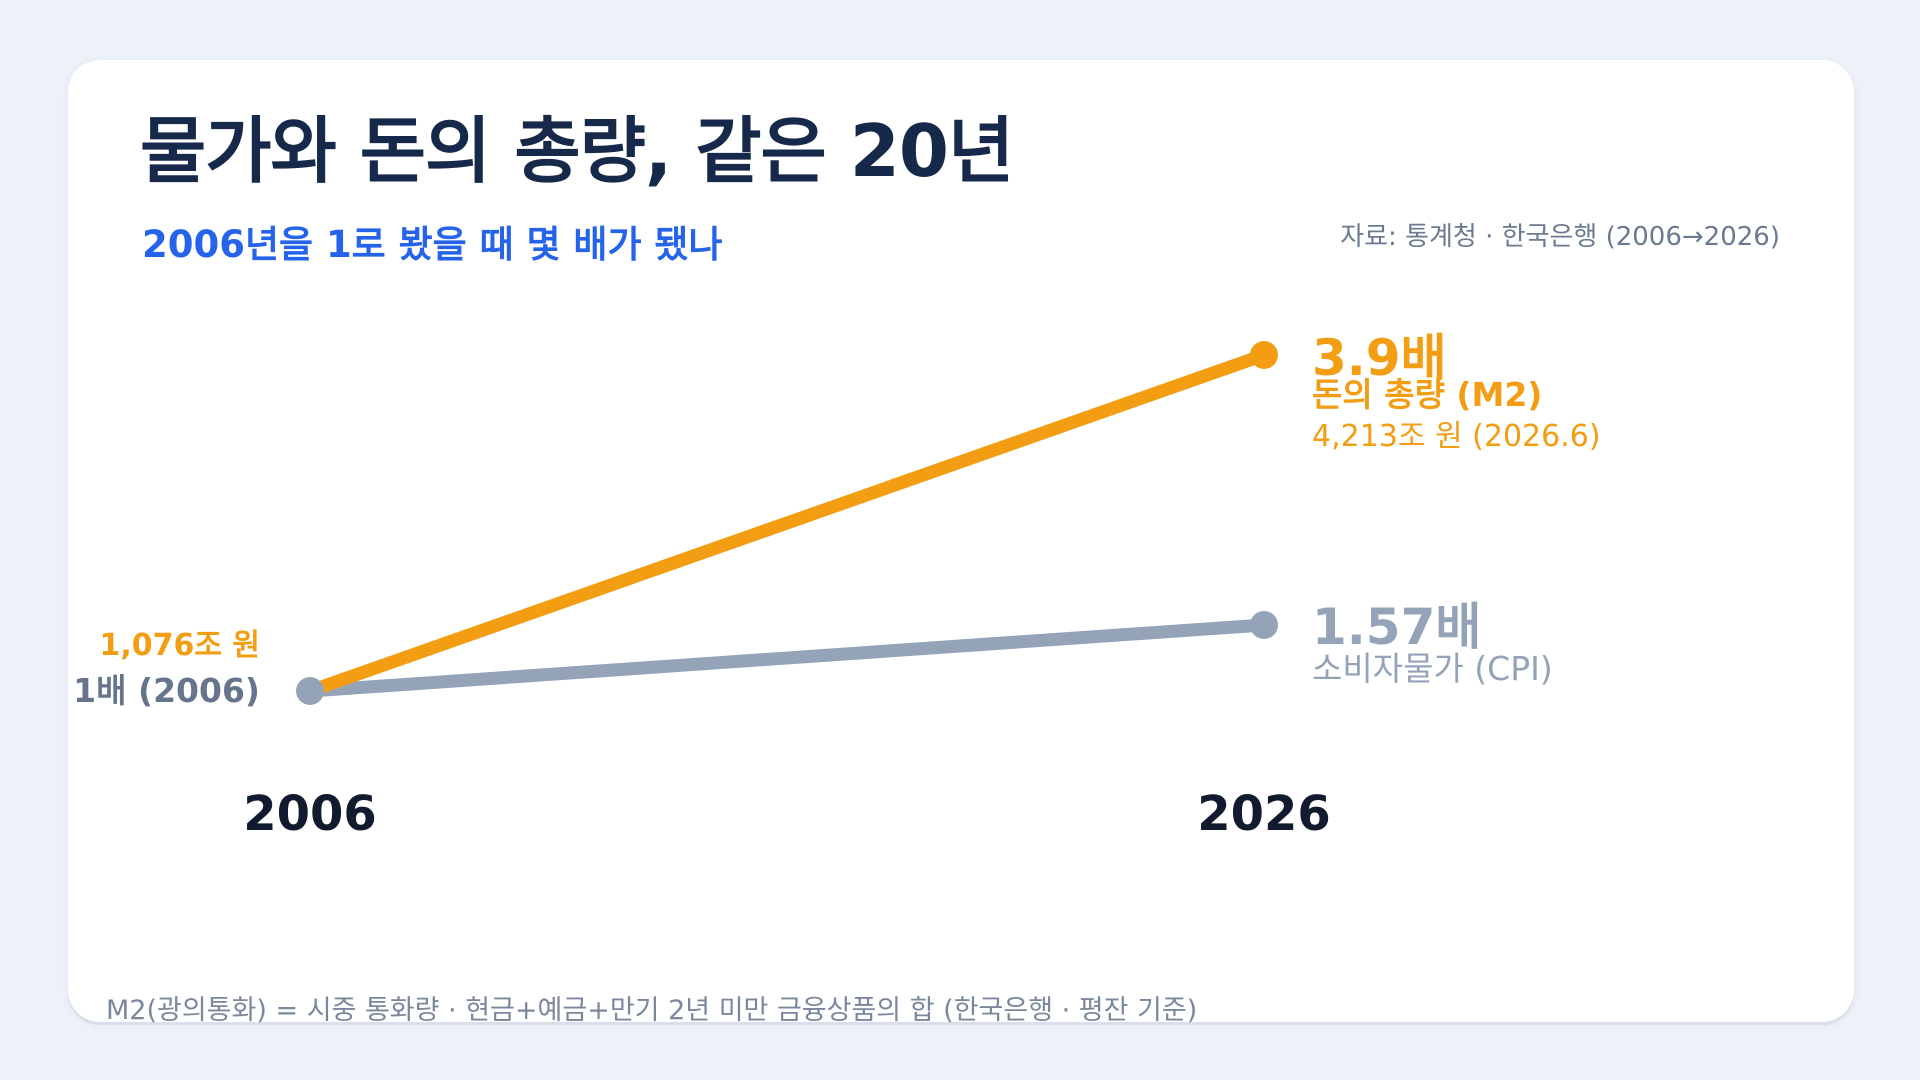 The height and width of the screenshot is (1080, 1920). Describe the element at coordinates (1264, 355) in the screenshot. I see `m2-end-point-marker` at that location.